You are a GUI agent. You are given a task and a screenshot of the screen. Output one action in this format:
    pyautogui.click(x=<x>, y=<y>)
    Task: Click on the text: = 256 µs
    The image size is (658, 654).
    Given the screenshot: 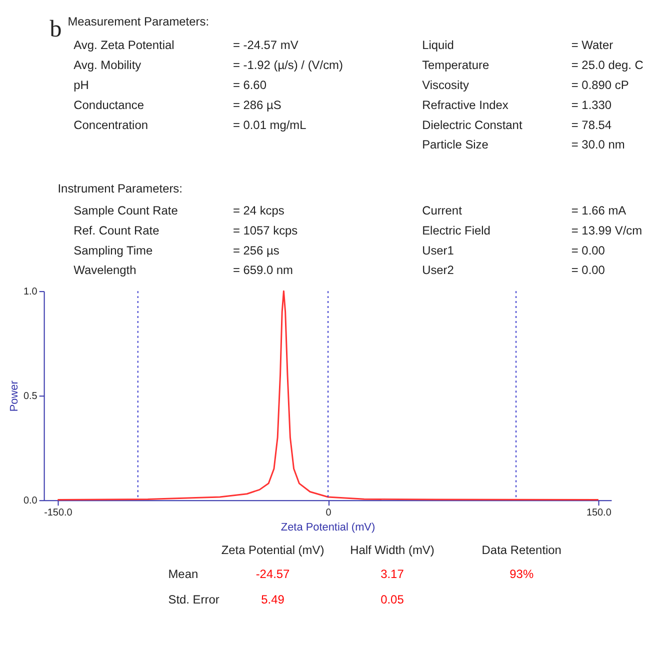 What is the action you would take?
    pyautogui.click(x=256, y=250)
    